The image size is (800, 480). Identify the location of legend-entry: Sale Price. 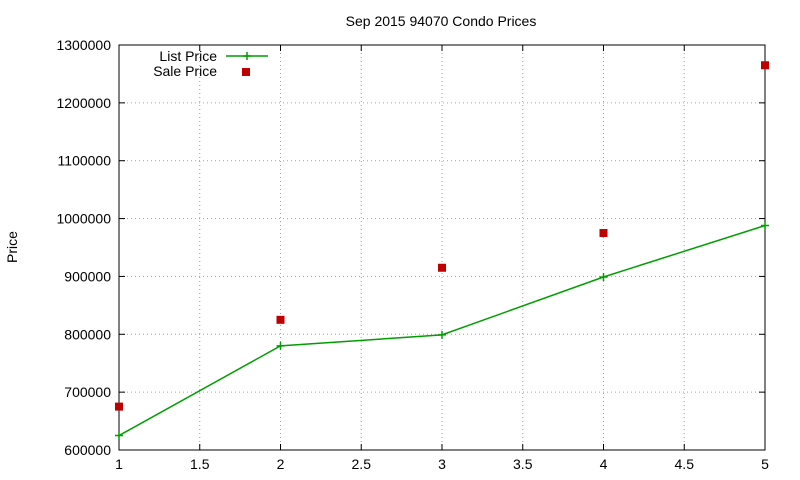
(201, 71).